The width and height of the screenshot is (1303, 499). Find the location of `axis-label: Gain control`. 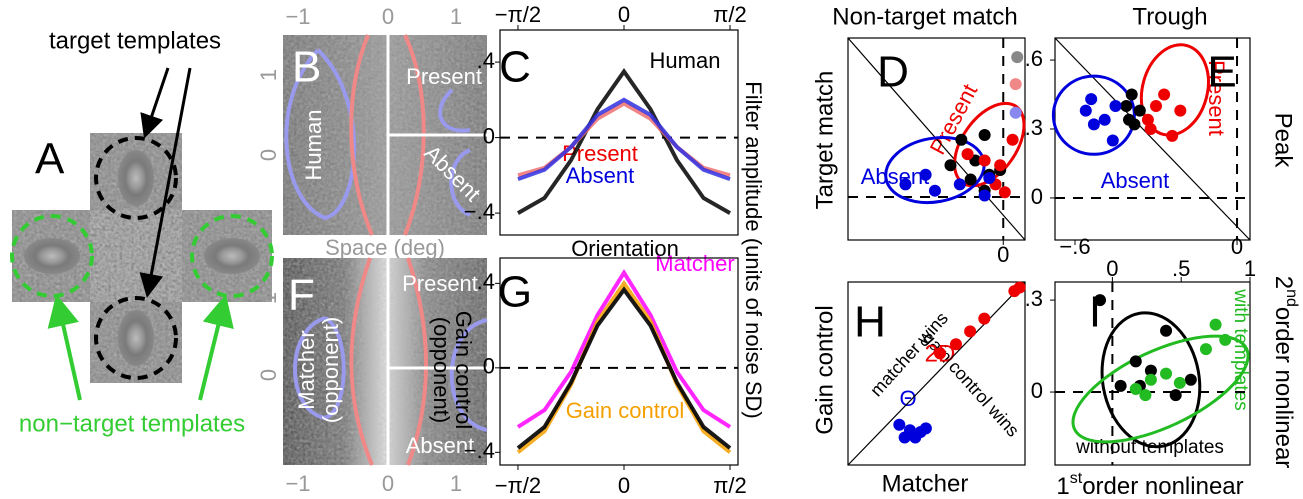

axis-label: Gain control is located at coordinates (824, 369).